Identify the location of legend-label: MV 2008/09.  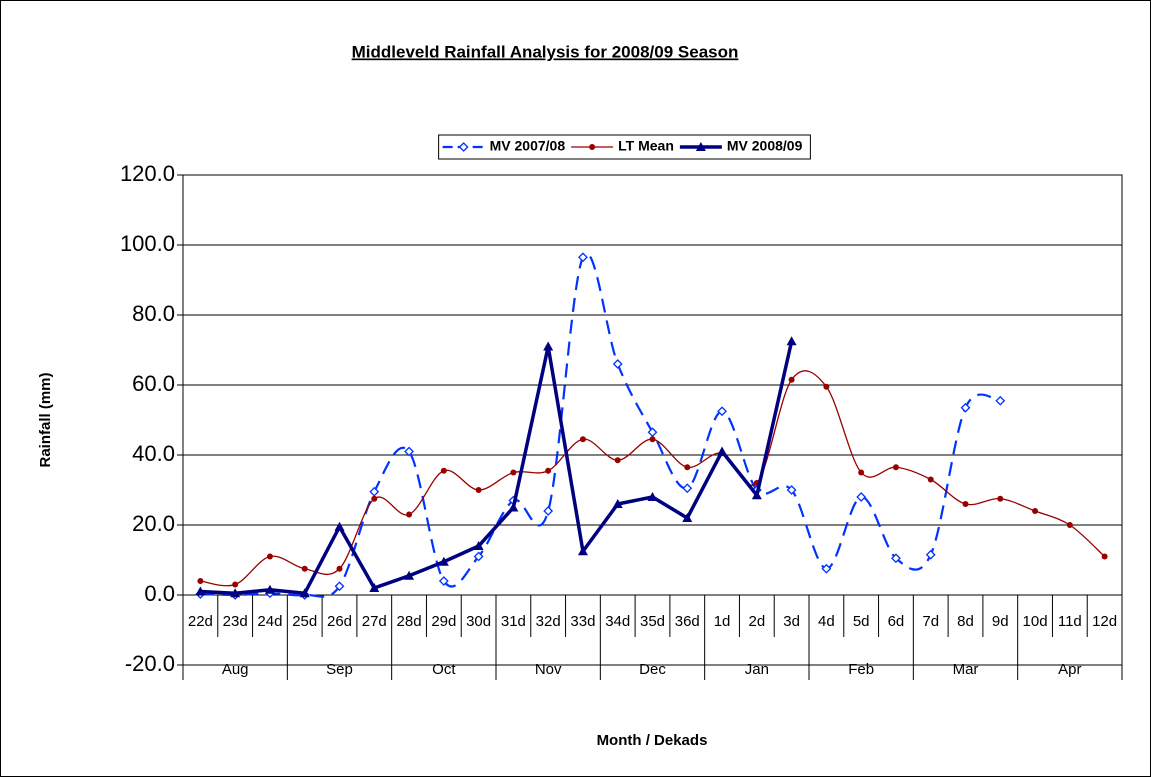
(765, 146).